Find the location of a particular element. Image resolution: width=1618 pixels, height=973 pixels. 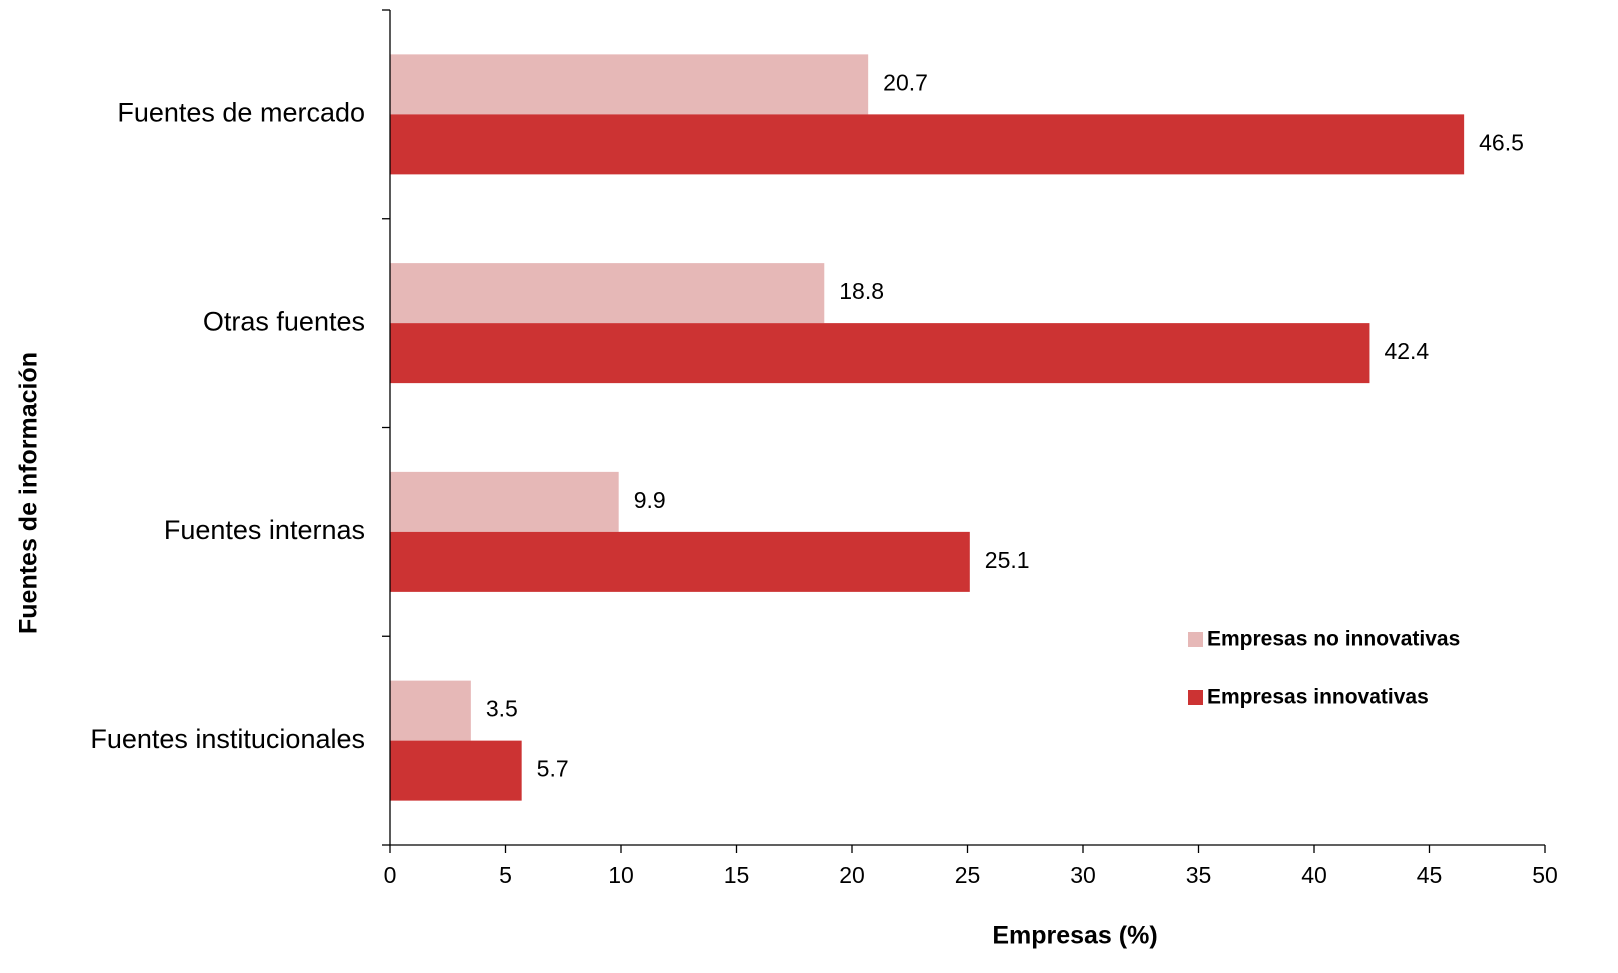

x-tick-label: 15 is located at coordinates (737, 875).